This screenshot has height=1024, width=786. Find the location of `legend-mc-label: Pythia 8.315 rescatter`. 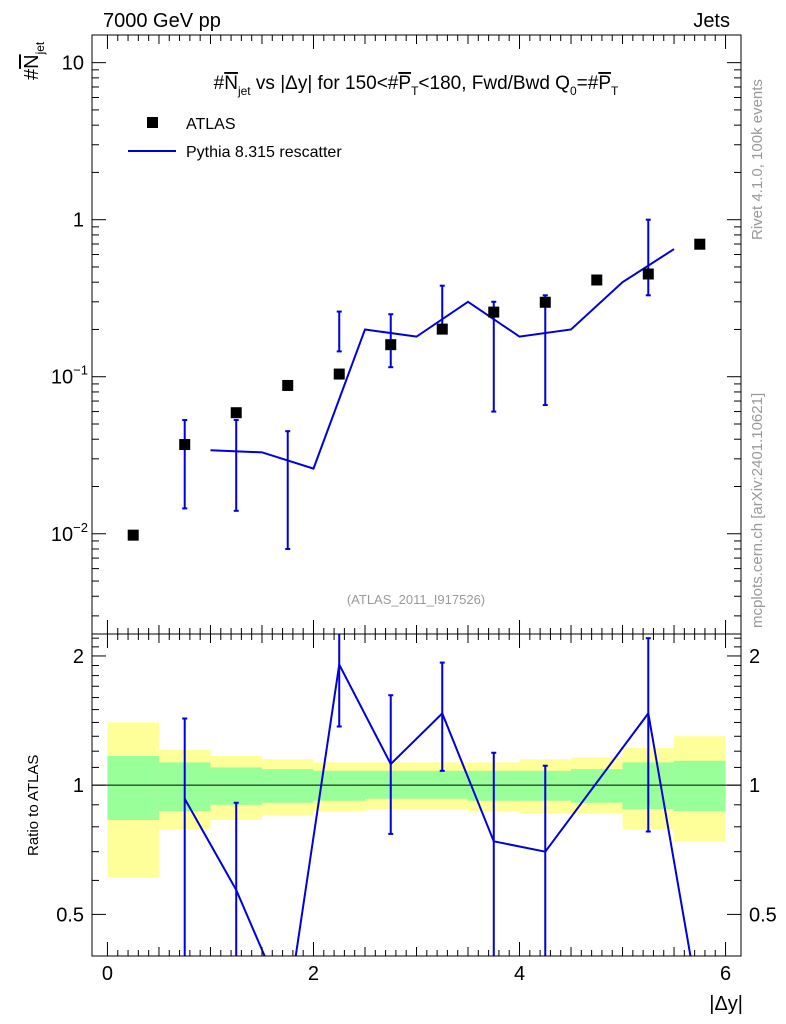

legend-mc-label: Pythia 8.315 rescatter is located at coordinates (264, 152).